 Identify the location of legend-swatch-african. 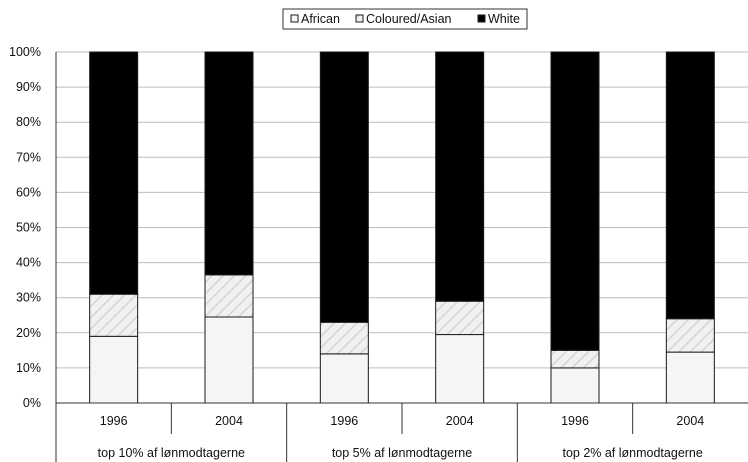
(294, 18).